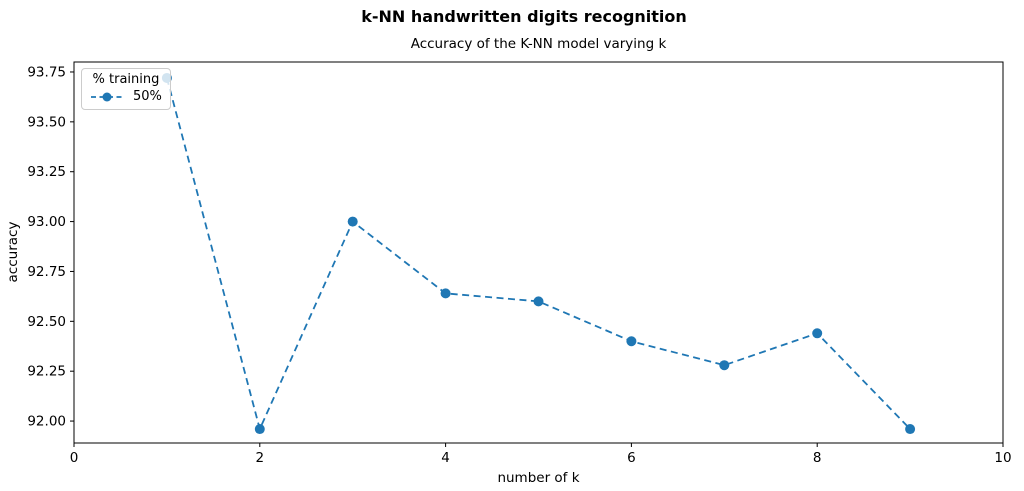 This screenshot has height=491, width=1024. Describe the element at coordinates (46, 222) in the screenshot. I see `y-tick-label: 93.00` at that location.